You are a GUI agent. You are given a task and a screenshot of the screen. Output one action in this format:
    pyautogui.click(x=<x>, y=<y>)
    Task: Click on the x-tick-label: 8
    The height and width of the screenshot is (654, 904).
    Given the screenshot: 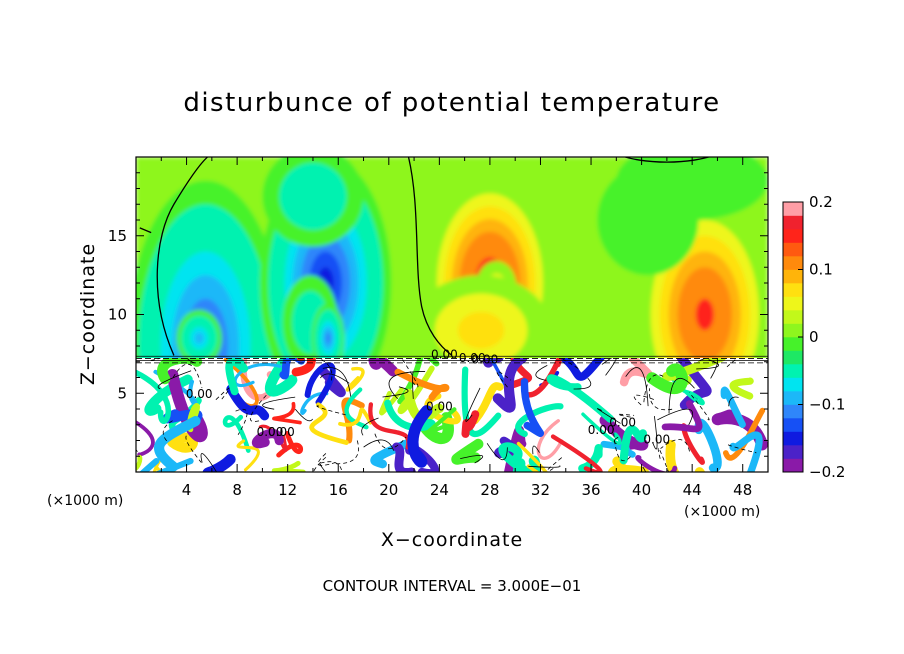 What is the action you would take?
    pyautogui.click(x=237, y=490)
    